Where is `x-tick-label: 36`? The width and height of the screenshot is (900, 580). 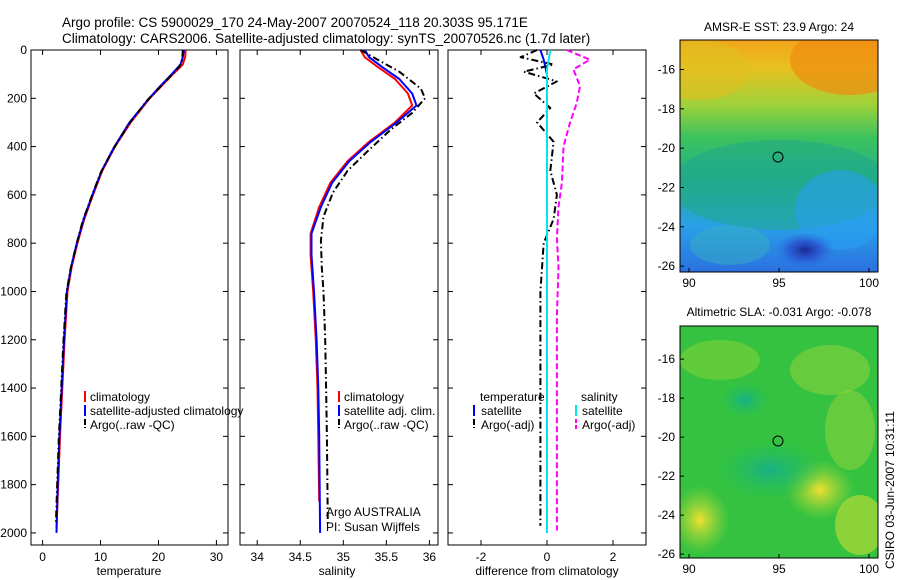
x-tick-label: 36 is located at coordinates (430, 557).